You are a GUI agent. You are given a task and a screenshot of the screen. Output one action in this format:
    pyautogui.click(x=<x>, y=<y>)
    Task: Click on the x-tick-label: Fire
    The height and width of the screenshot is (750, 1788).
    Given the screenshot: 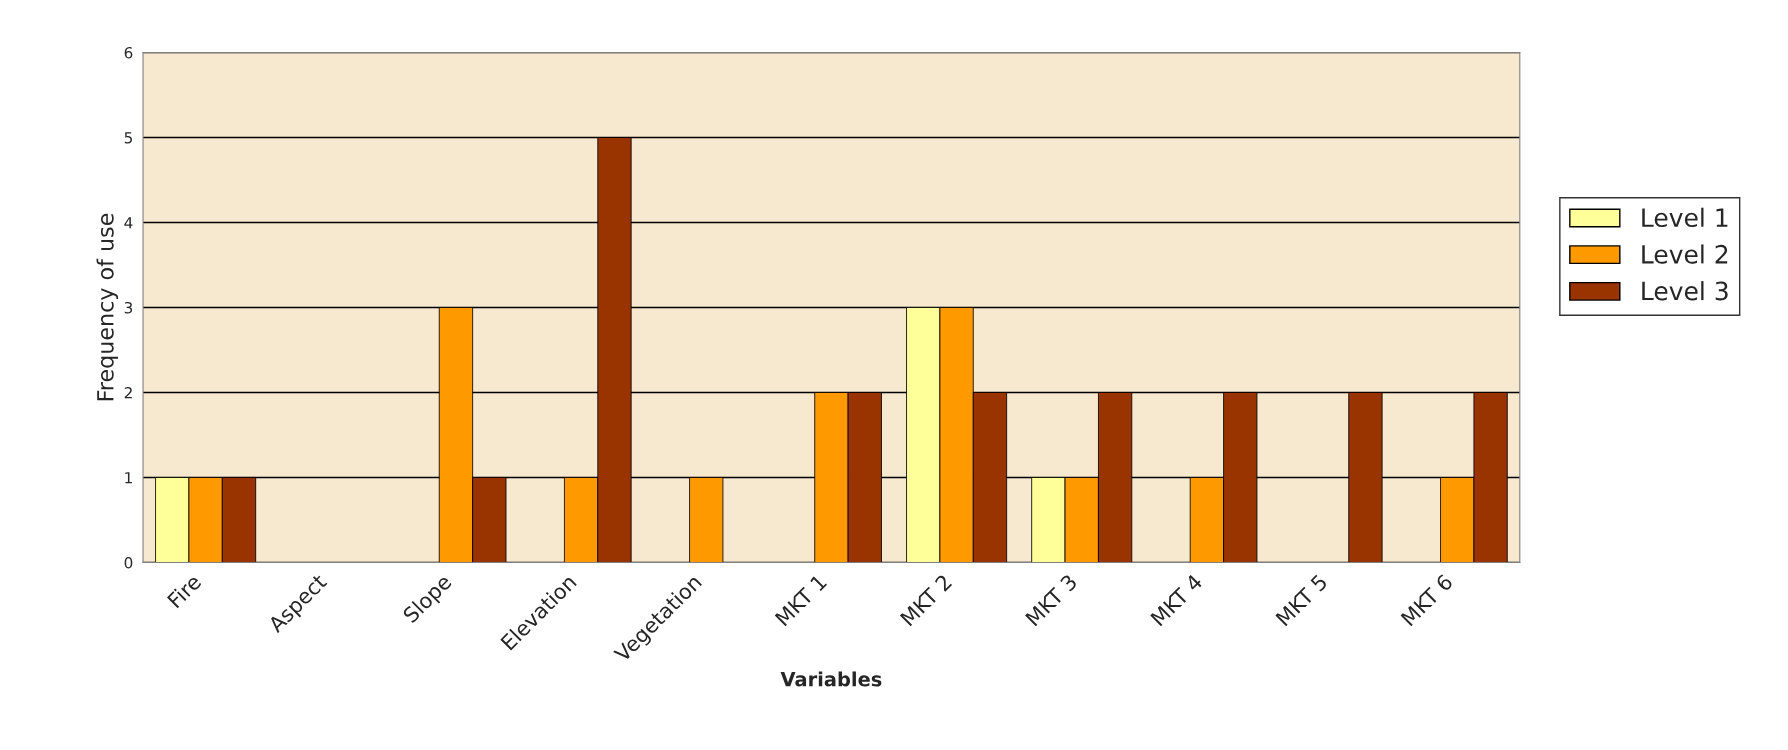 What is the action you would take?
    pyautogui.click(x=184, y=591)
    